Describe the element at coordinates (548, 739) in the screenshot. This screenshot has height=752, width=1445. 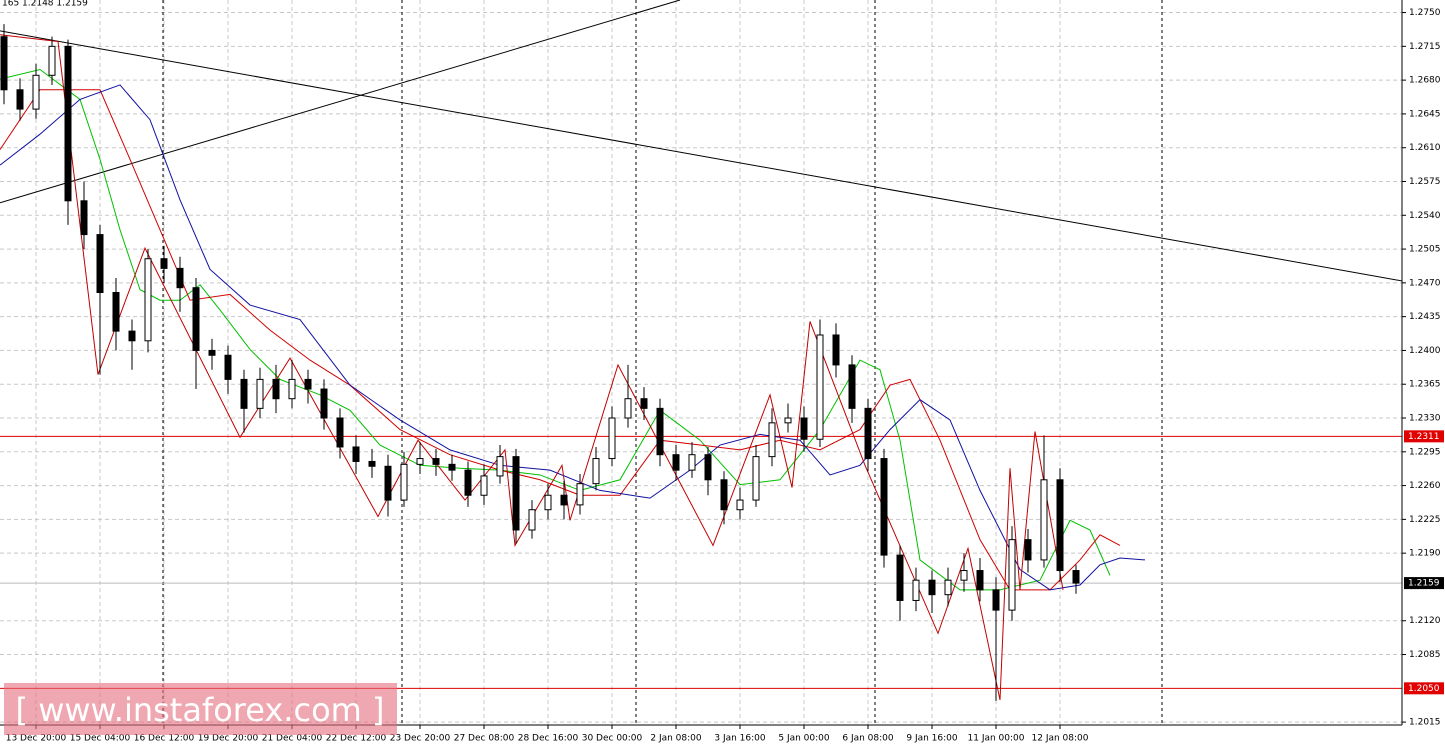
I see `x-tick-label: 28 Dec 16:00` at that location.